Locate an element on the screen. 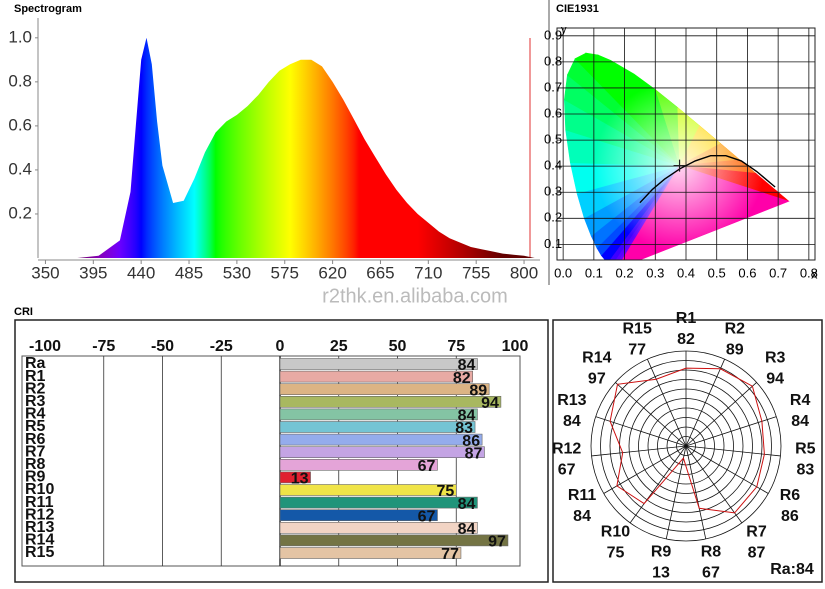  panel-frame is located at coordinates (687, 451).